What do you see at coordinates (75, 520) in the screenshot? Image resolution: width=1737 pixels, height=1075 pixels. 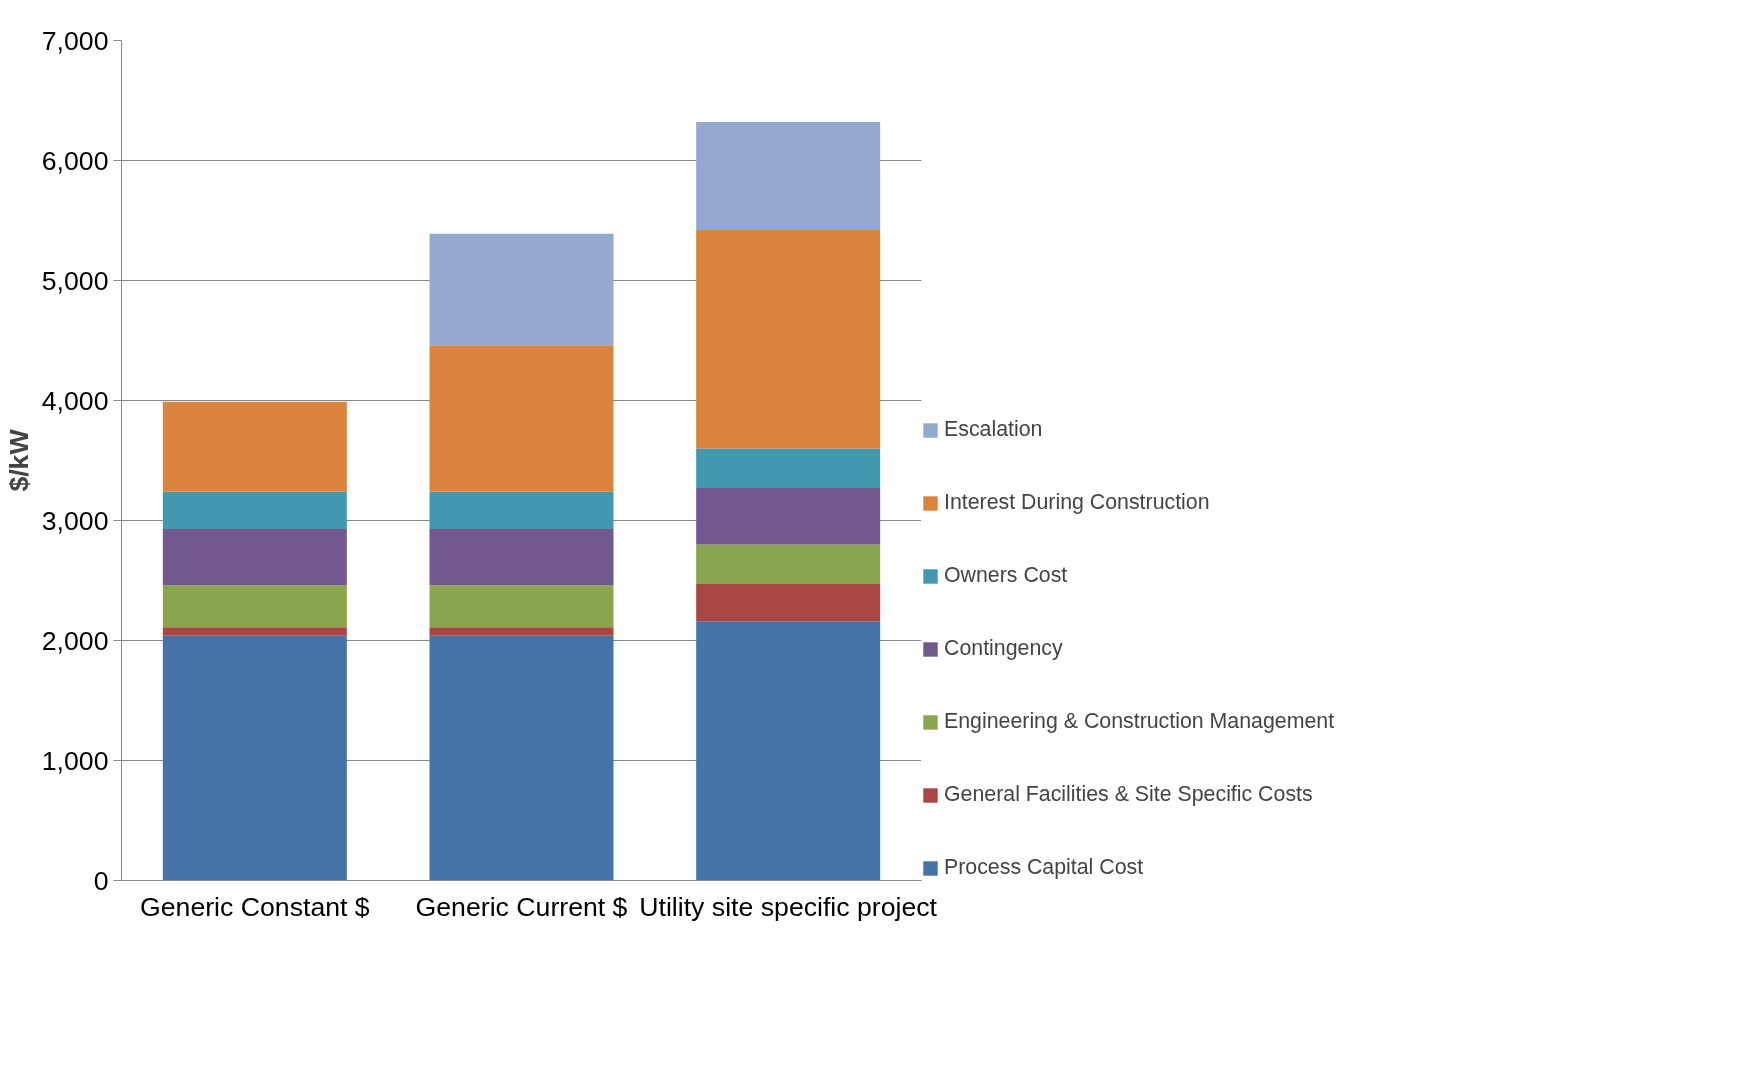 I see `y-tick-label: 3,000` at bounding box center [75, 520].